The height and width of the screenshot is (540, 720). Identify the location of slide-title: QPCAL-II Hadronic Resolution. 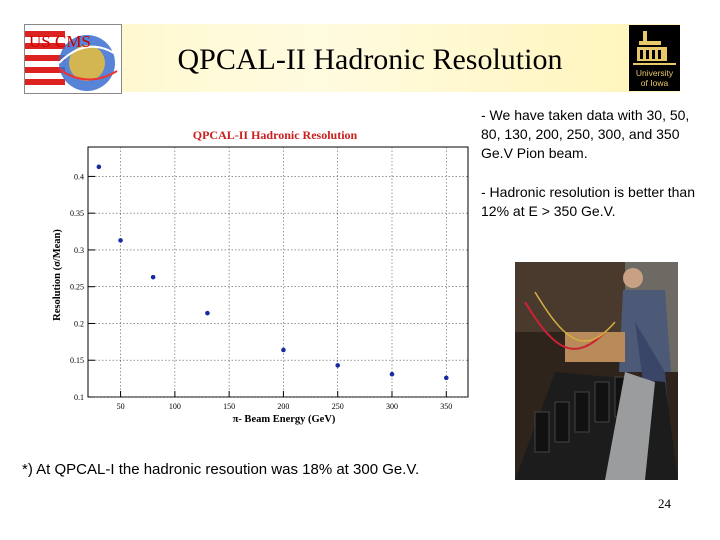
(370, 59).